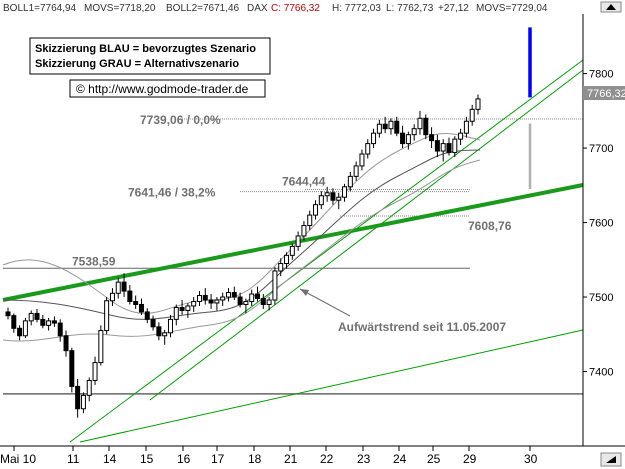 This screenshot has width=625, height=469. I want to click on header-movs: MOVS=7718,20, so click(120, 8).